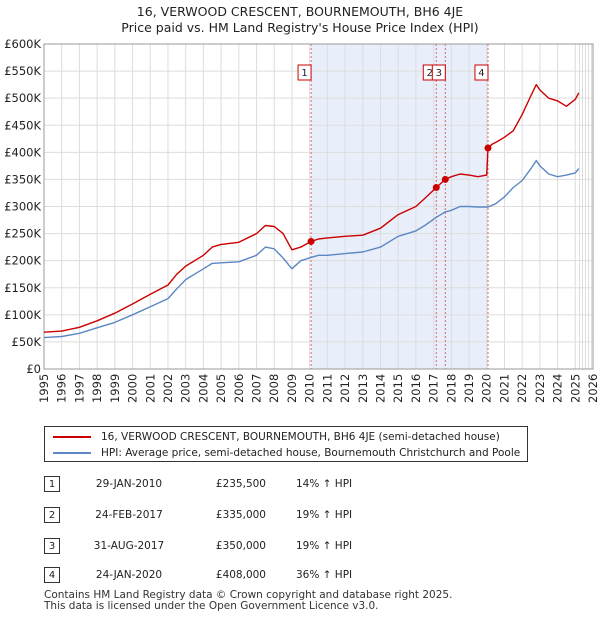  What do you see at coordinates (398, 388) in the screenshot?
I see `x-tick-label: 2015` at bounding box center [398, 388].